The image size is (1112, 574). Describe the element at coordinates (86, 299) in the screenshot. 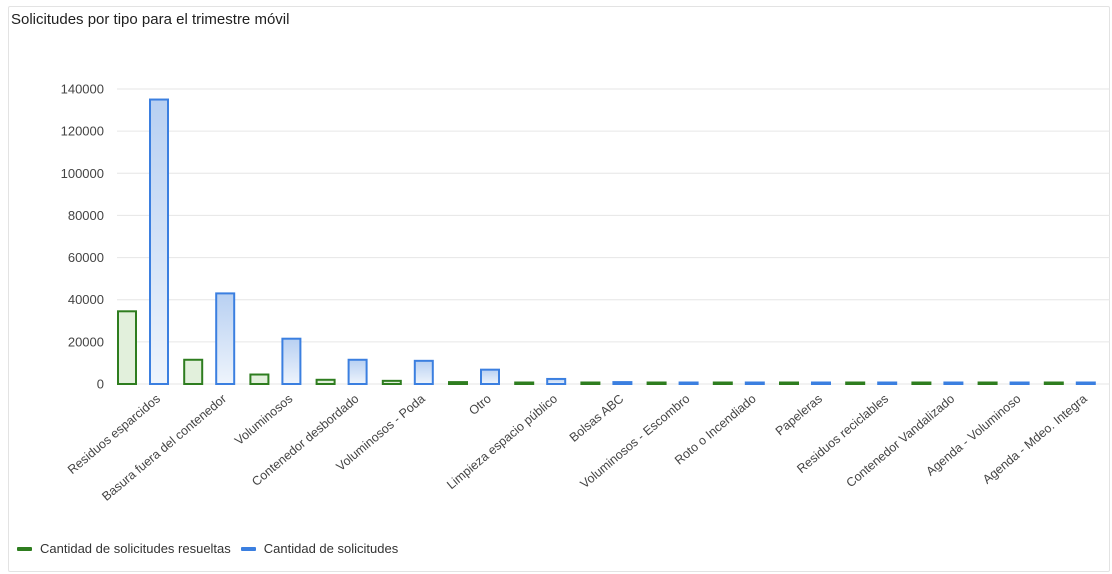

I see `y-tick-label: 40000` at that location.